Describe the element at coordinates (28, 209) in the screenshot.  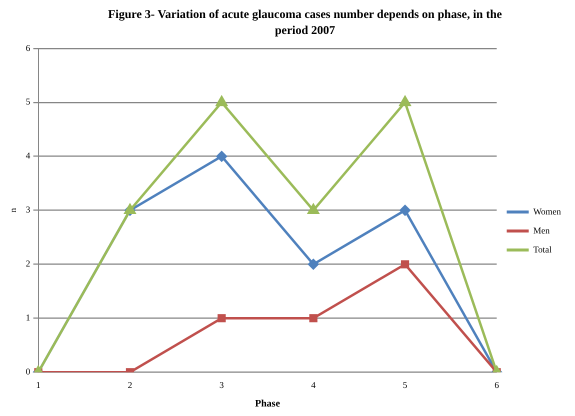
I see `y-tick-label: 3` at that location.